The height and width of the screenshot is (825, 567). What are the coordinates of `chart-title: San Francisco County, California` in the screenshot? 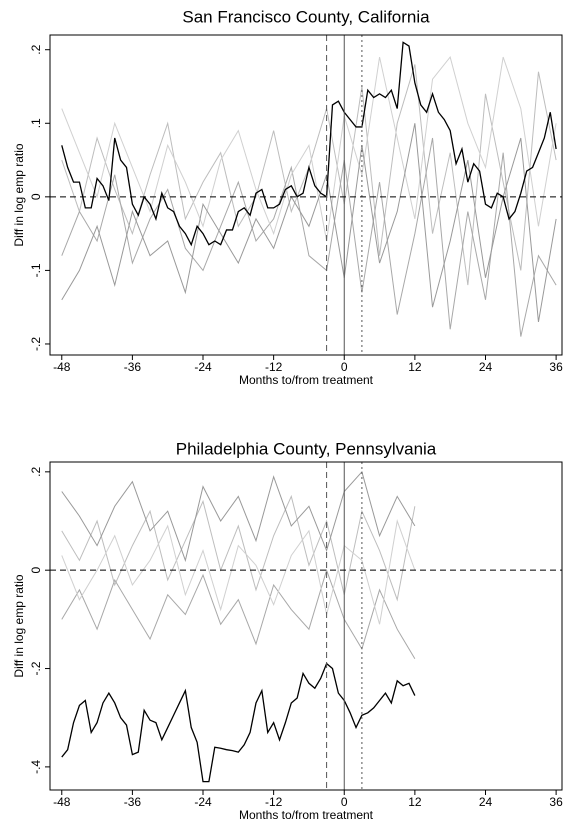 It's located at (306, 16).